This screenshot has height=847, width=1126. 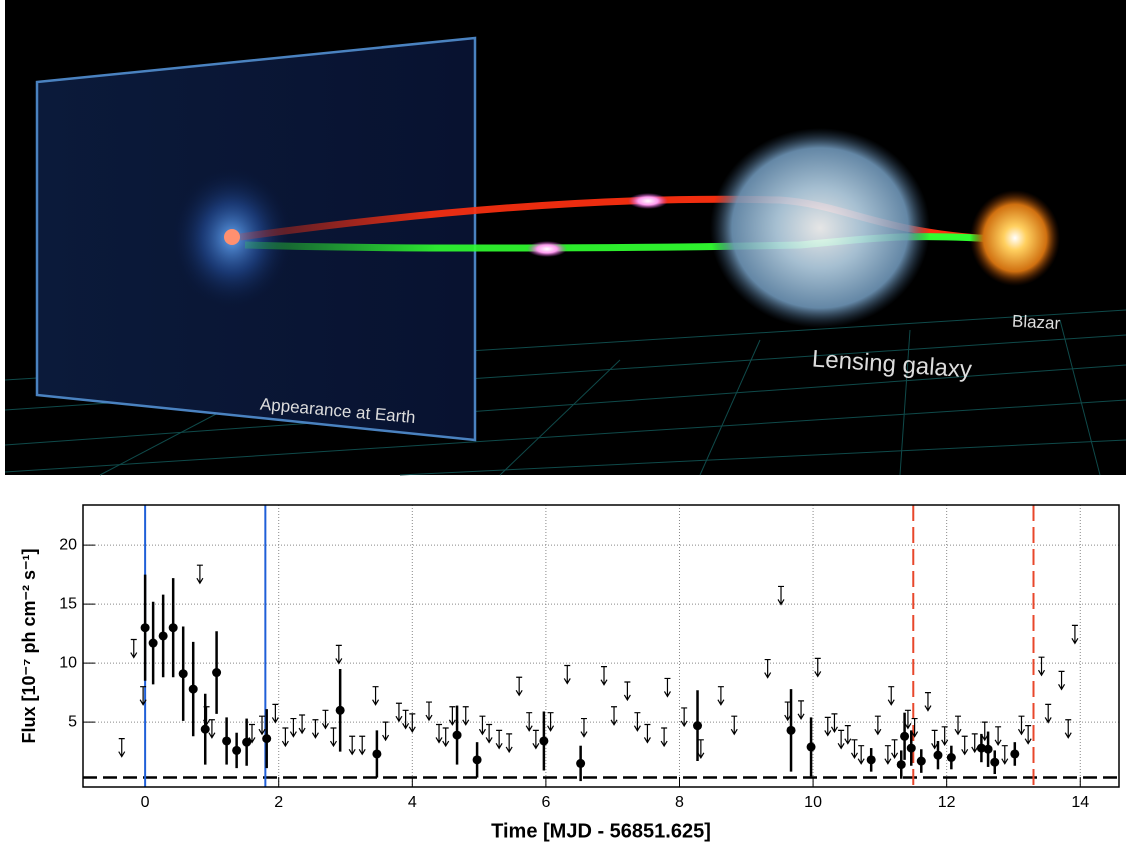 I want to click on label: Blazar, so click(x=1036, y=322).